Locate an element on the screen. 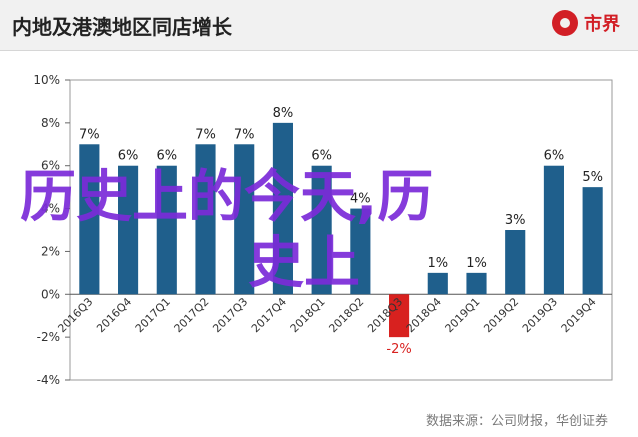 This screenshot has width=638, height=437. x-tick-label: 2017Q2 is located at coordinates (192, 315).